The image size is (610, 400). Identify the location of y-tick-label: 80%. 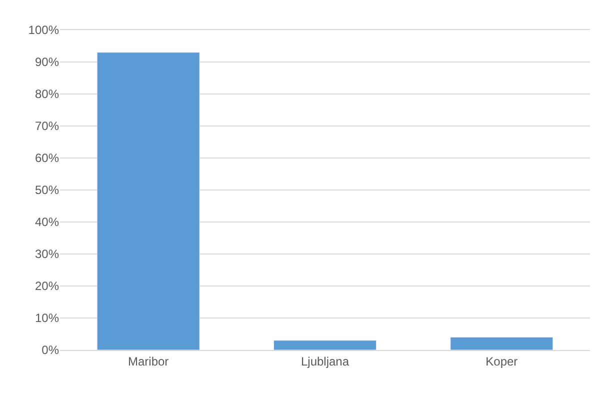
(47, 94).